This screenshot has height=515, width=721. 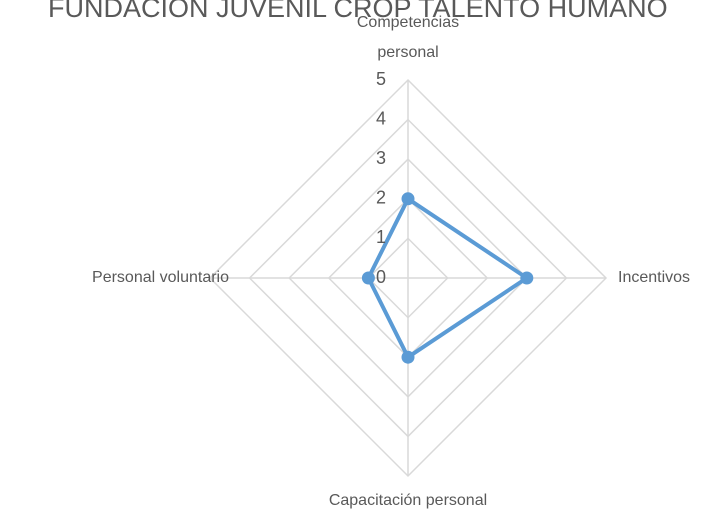 What do you see at coordinates (408, 37) in the screenshot?
I see `category-label: Competencias personal` at bounding box center [408, 37].